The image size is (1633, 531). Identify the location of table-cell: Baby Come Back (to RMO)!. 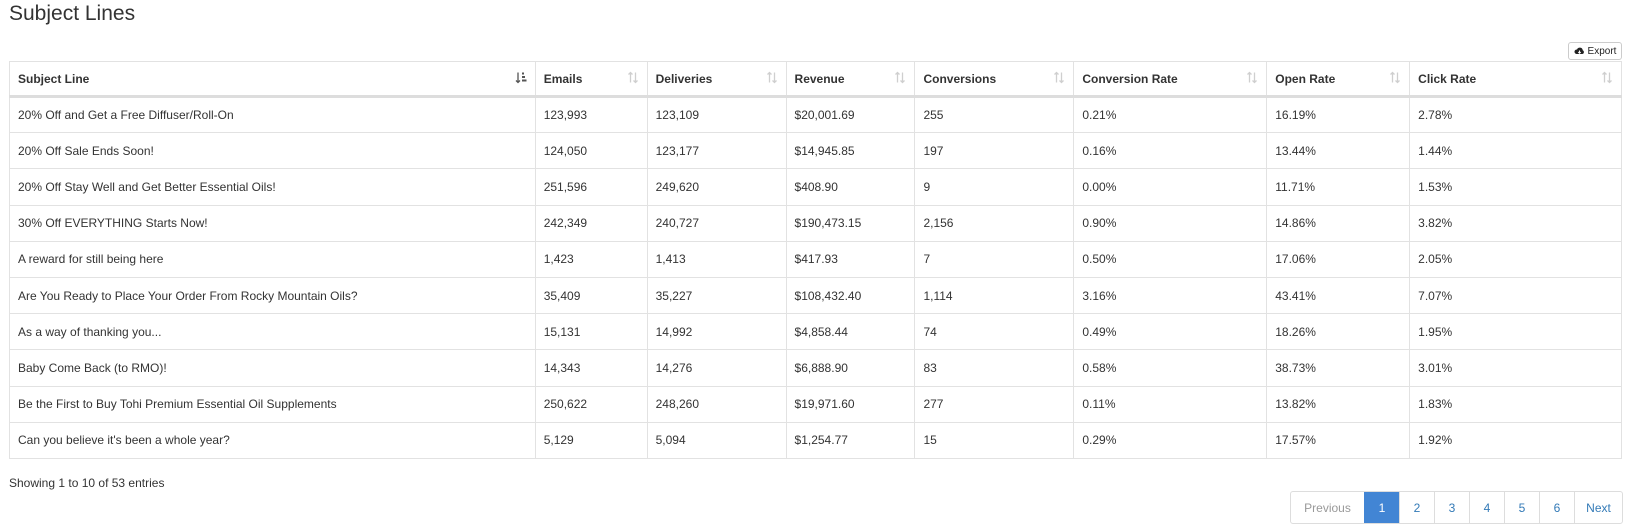
(272, 368).